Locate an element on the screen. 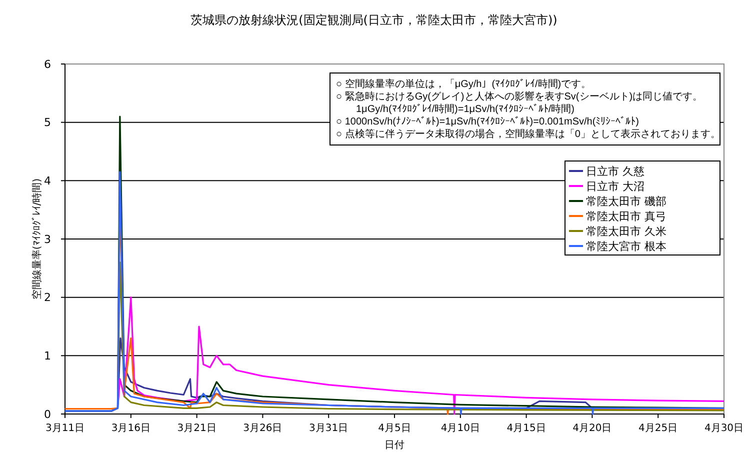 The height and width of the screenshot is (454, 748). legend-label: 常陸大宮市 根本 is located at coordinates (626, 246).